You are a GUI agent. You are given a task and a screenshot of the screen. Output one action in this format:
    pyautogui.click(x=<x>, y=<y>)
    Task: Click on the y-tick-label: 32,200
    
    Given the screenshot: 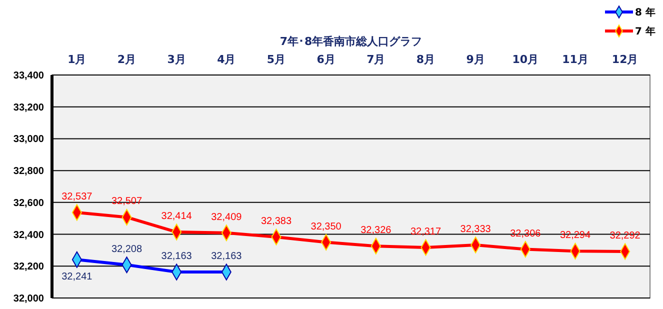 What is the action you would take?
    pyautogui.click(x=28, y=267)
    